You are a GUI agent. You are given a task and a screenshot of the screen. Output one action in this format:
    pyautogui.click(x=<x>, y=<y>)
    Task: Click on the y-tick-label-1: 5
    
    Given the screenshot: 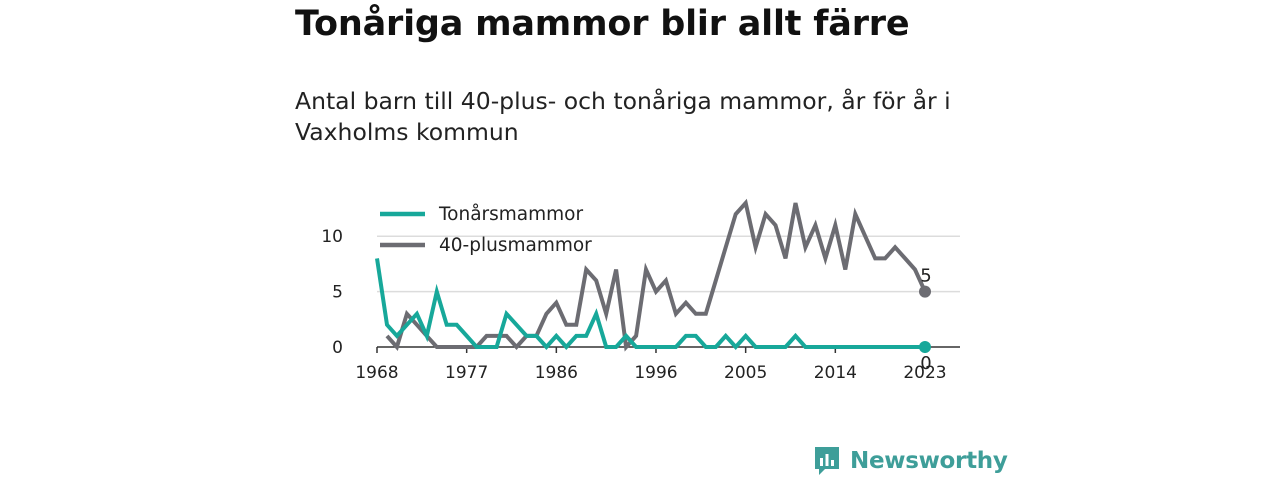 What is the action you would take?
    pyautogui.click(x=337, y=293)
    